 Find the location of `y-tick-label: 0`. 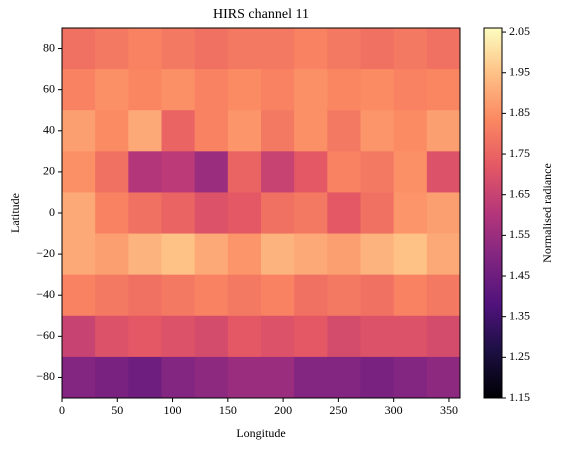

y-tick-label: 0 is located at coordinates (52, 212).